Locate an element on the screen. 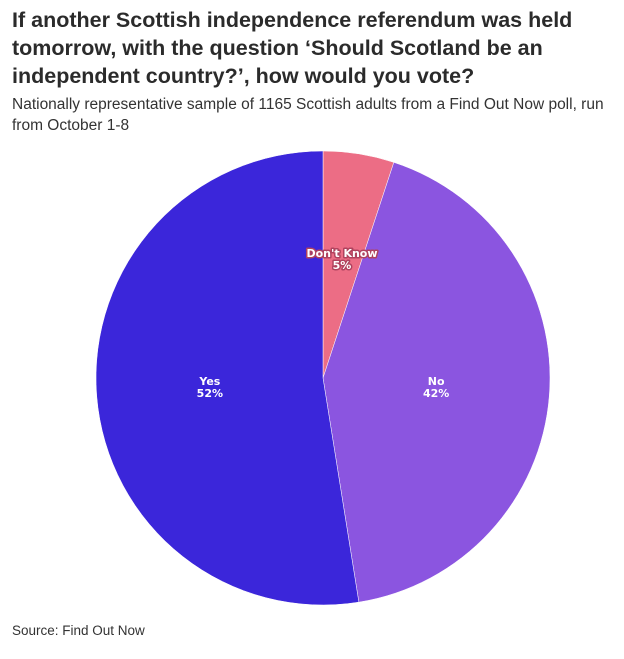 Image resolution: width=624 pixels, height=659 pixels. source-note: Source: Find Out Now is located at coordinates (78, 630).